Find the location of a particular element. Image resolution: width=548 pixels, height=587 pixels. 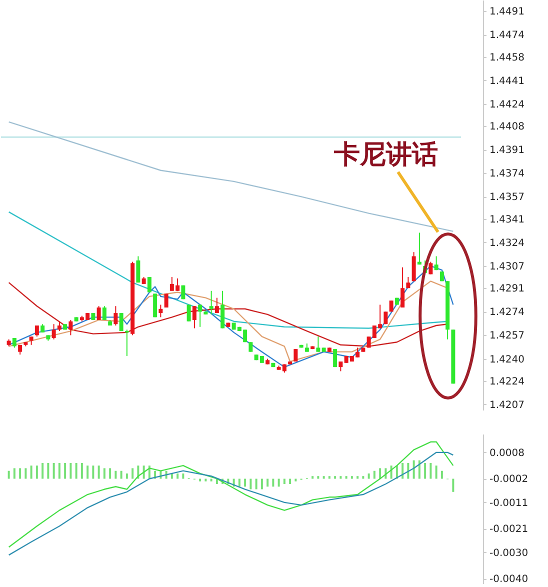

y-tick-label: 1.4474 is located at coordinates (507, 36).